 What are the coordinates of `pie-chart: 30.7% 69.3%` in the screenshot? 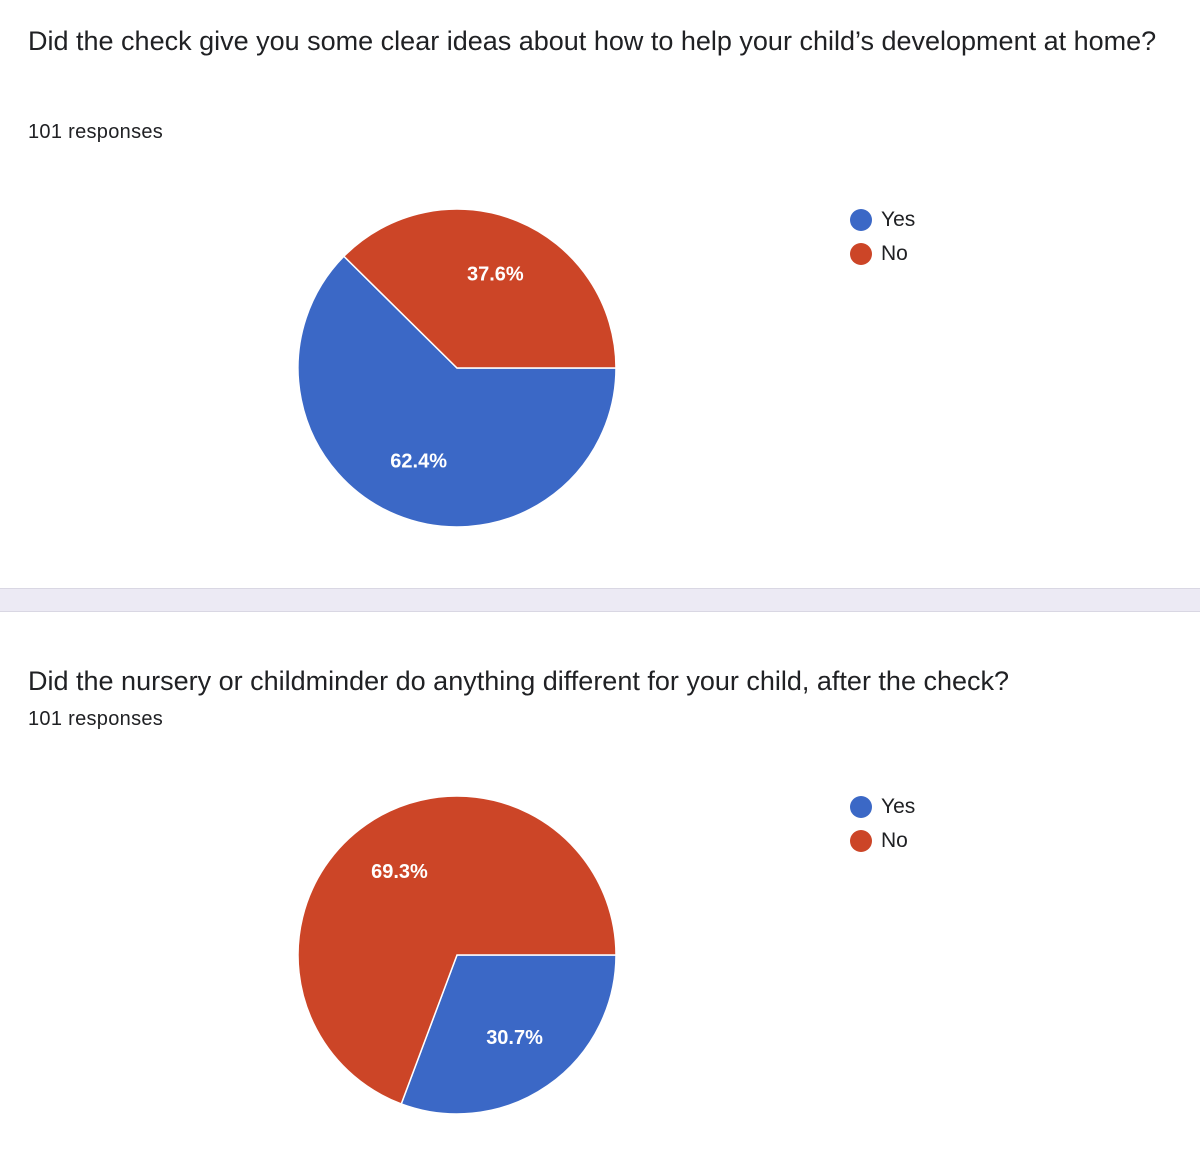 It's located at (457, 955).